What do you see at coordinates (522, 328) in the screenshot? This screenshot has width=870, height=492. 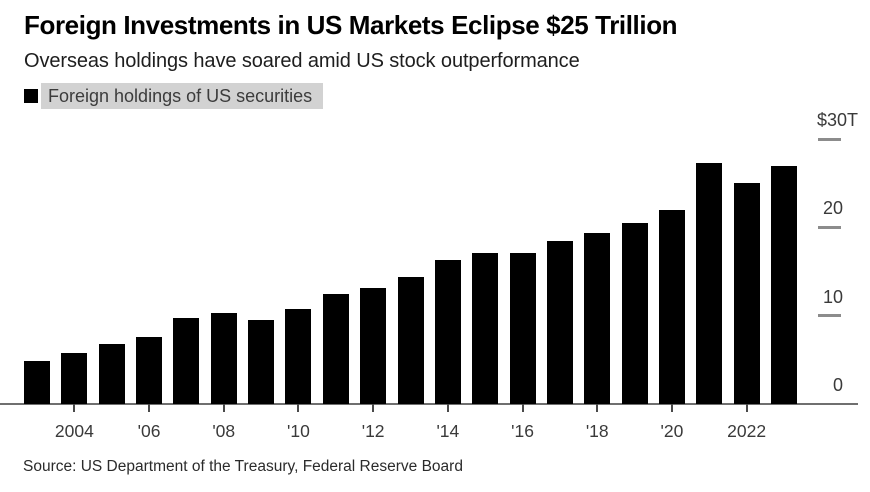 I see `bar-2016` at bounding box center [522, 328].